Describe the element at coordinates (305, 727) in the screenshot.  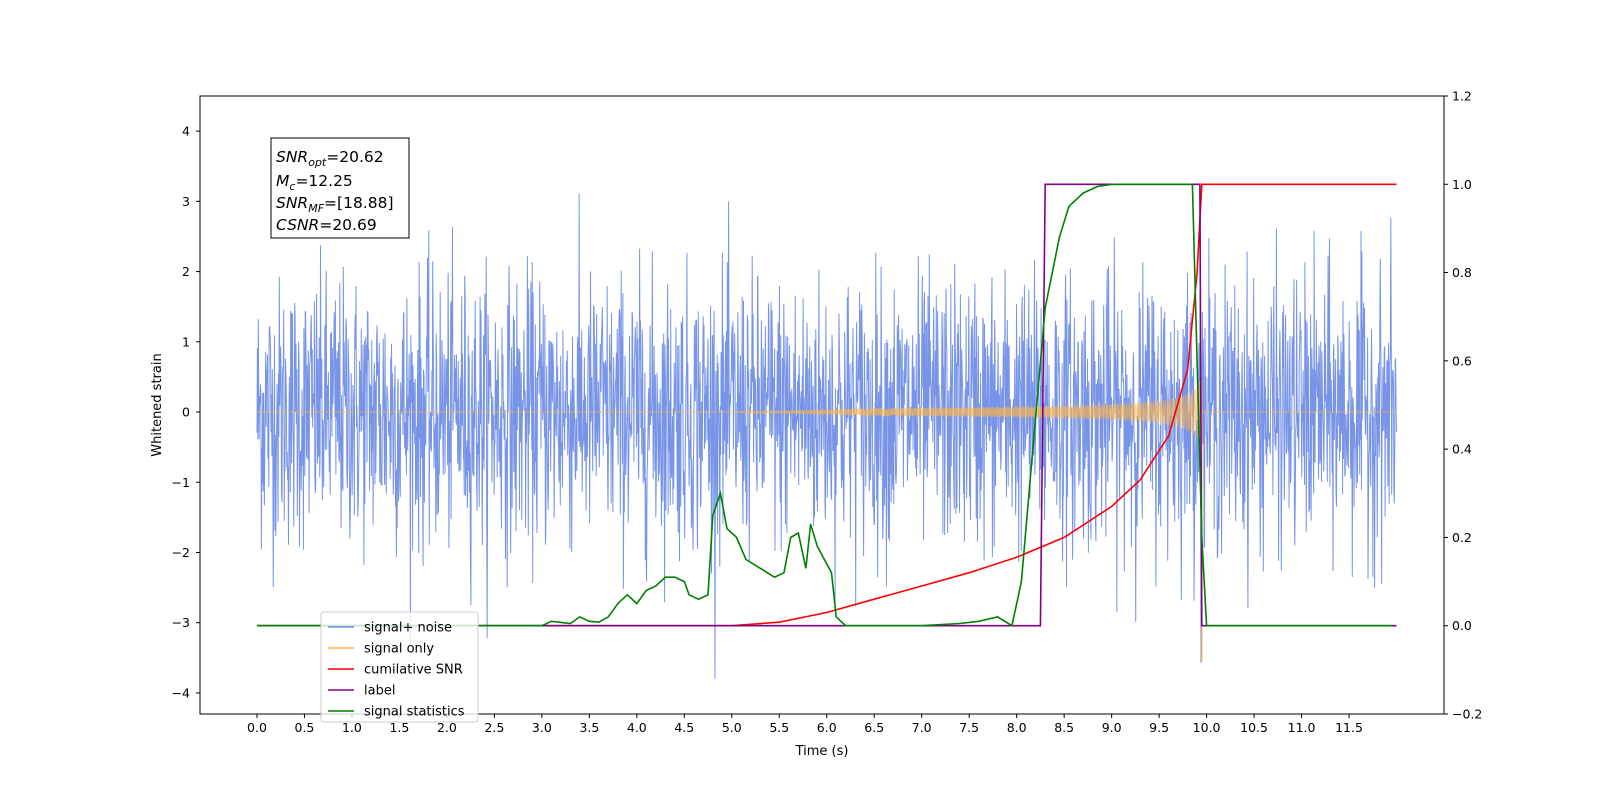
I see `x-tick-label: 0.5` at that location.